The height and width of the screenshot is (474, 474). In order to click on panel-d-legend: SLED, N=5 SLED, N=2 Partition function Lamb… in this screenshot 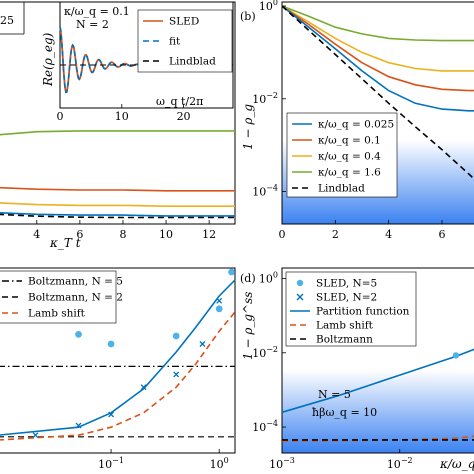, I will do `click(351, 309)`.